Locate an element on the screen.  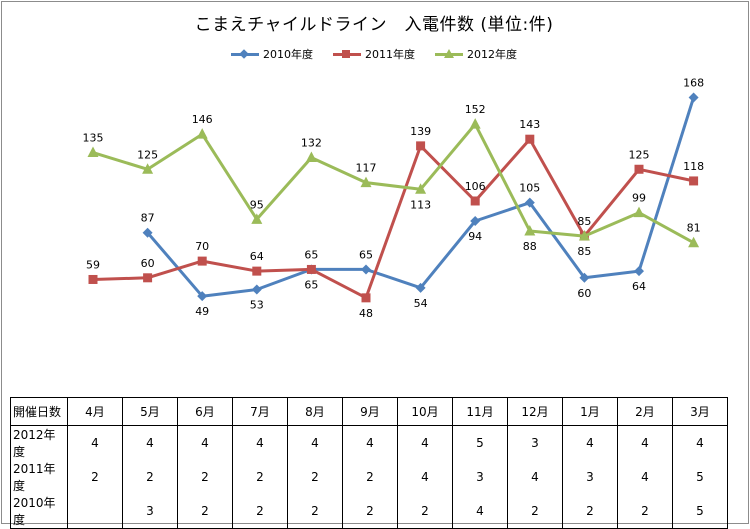
legend-label-2011: 2011年度 is located at coordinates (390, 54).